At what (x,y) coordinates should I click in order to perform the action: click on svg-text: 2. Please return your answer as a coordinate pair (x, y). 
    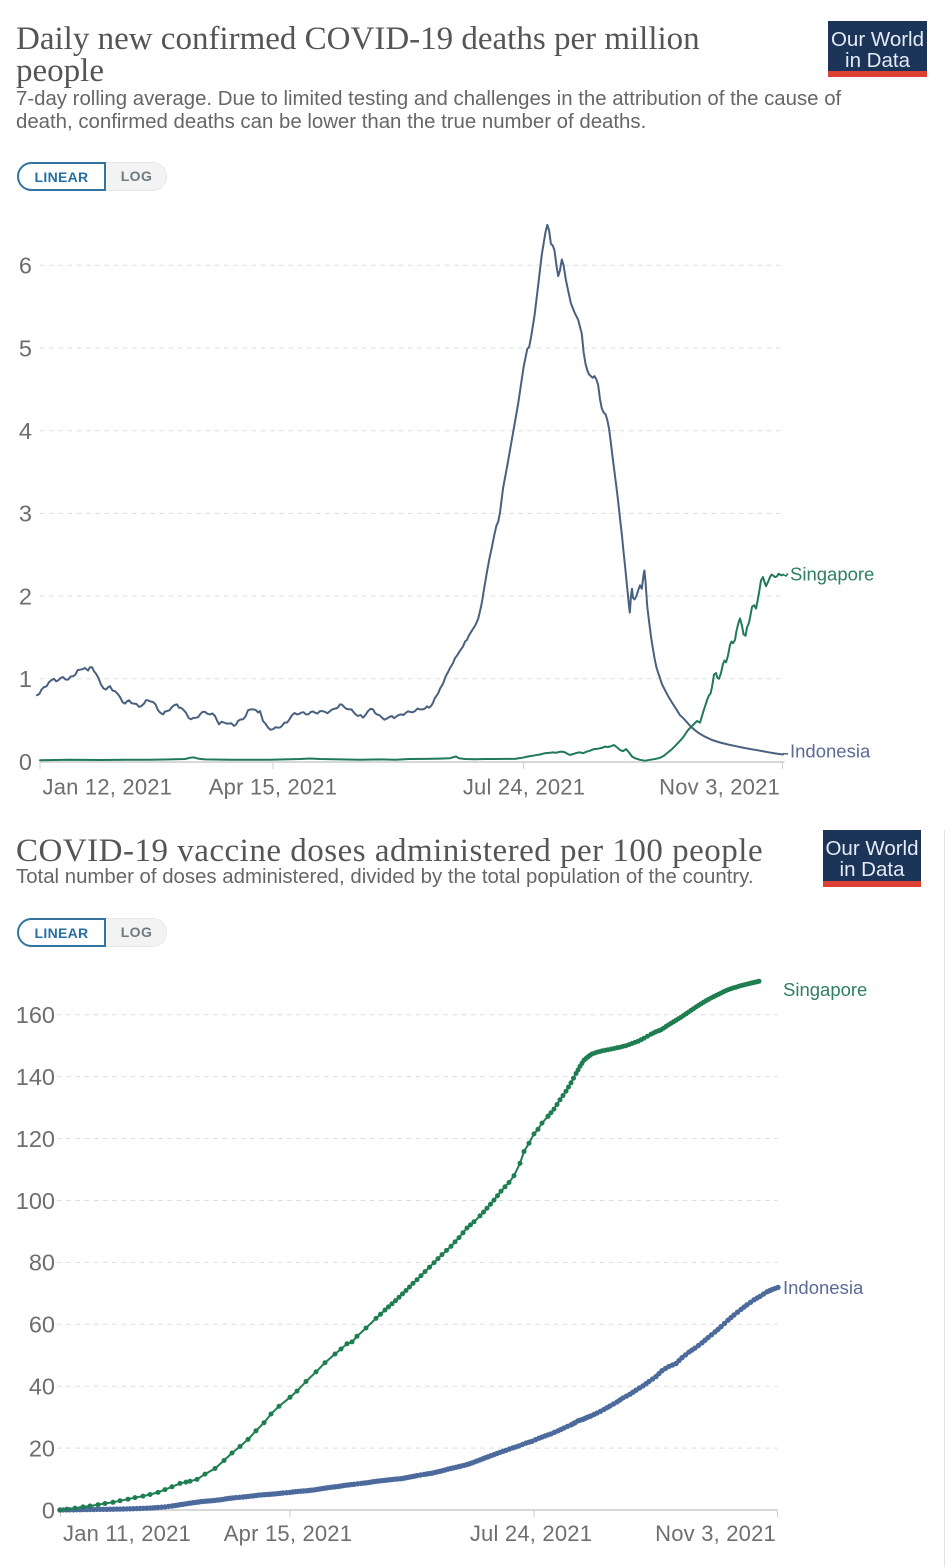
    Looking at the image, I should click on (25, 596).